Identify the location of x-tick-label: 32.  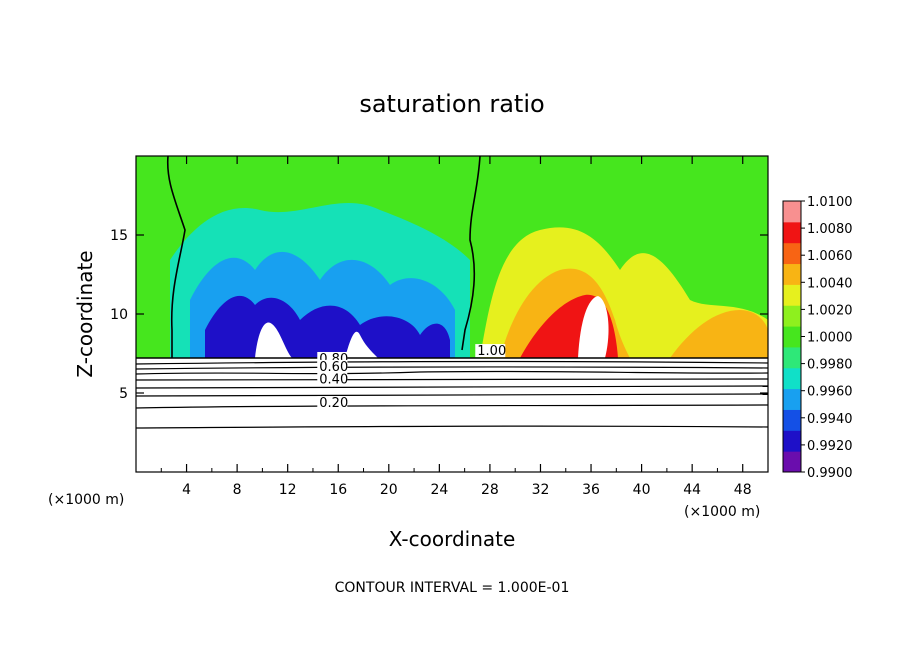
(541, 490).